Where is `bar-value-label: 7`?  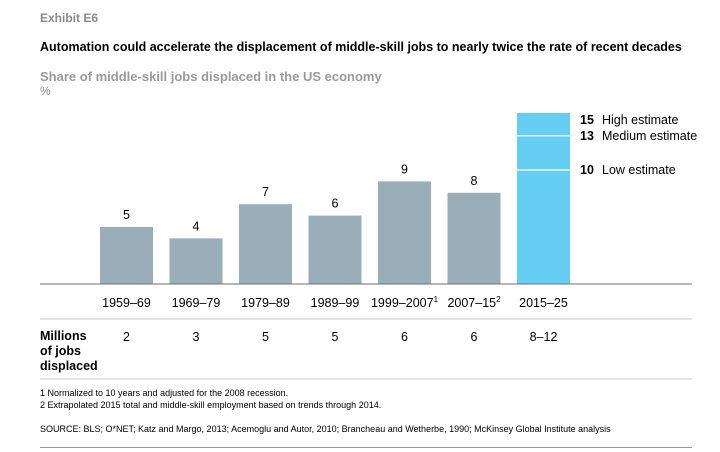 bar-value-label: 7 is located at coordinates (265, 192).